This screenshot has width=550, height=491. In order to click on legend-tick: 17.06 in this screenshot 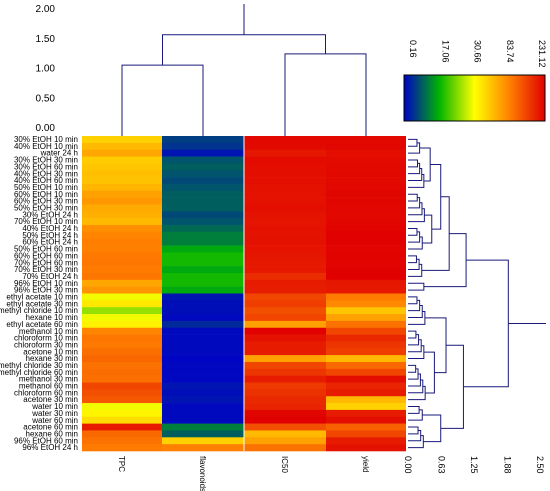, I will do `click(445, 51)`.